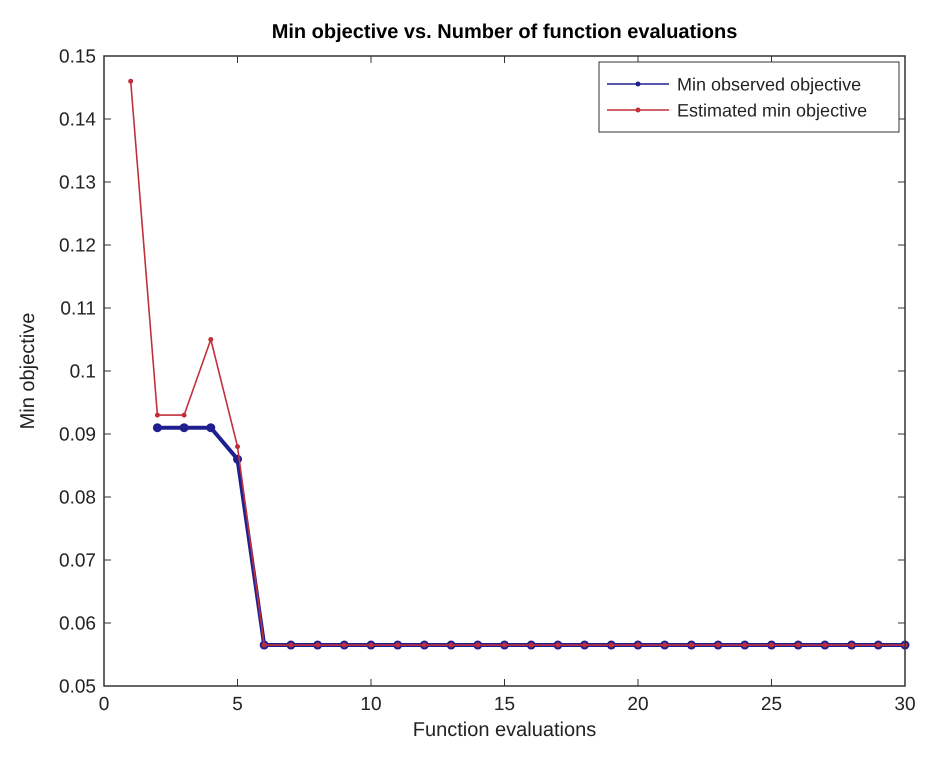 The image size is (933, 770). What do you see at coordinates (772, 110) in the screenshot?
I see `legend-label: Estimated min objective` at bounding box center [772, 110].